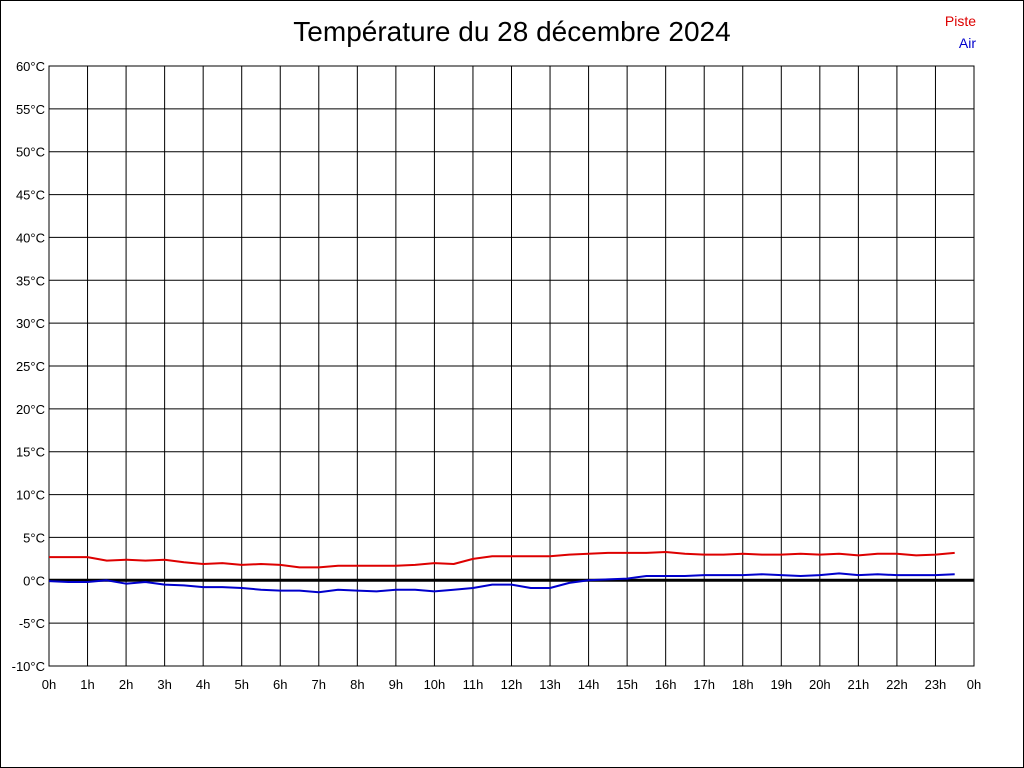  What do you see at coordinates (512, 31) in the screenshot?
I see `chart-title: Température du 28 décembre 2024` at bounding box center [512, 31].